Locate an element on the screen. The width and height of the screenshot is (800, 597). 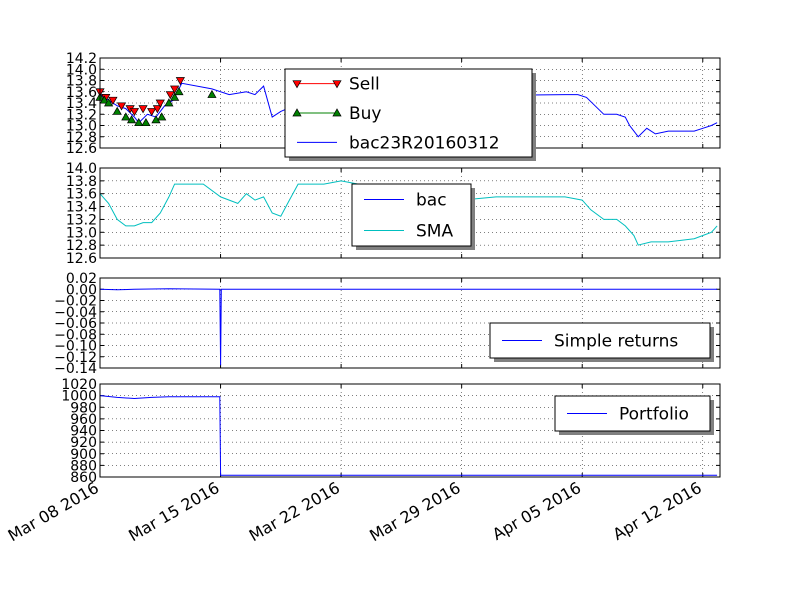
y-tick-label: 860 is located at coordinates (83, 478).